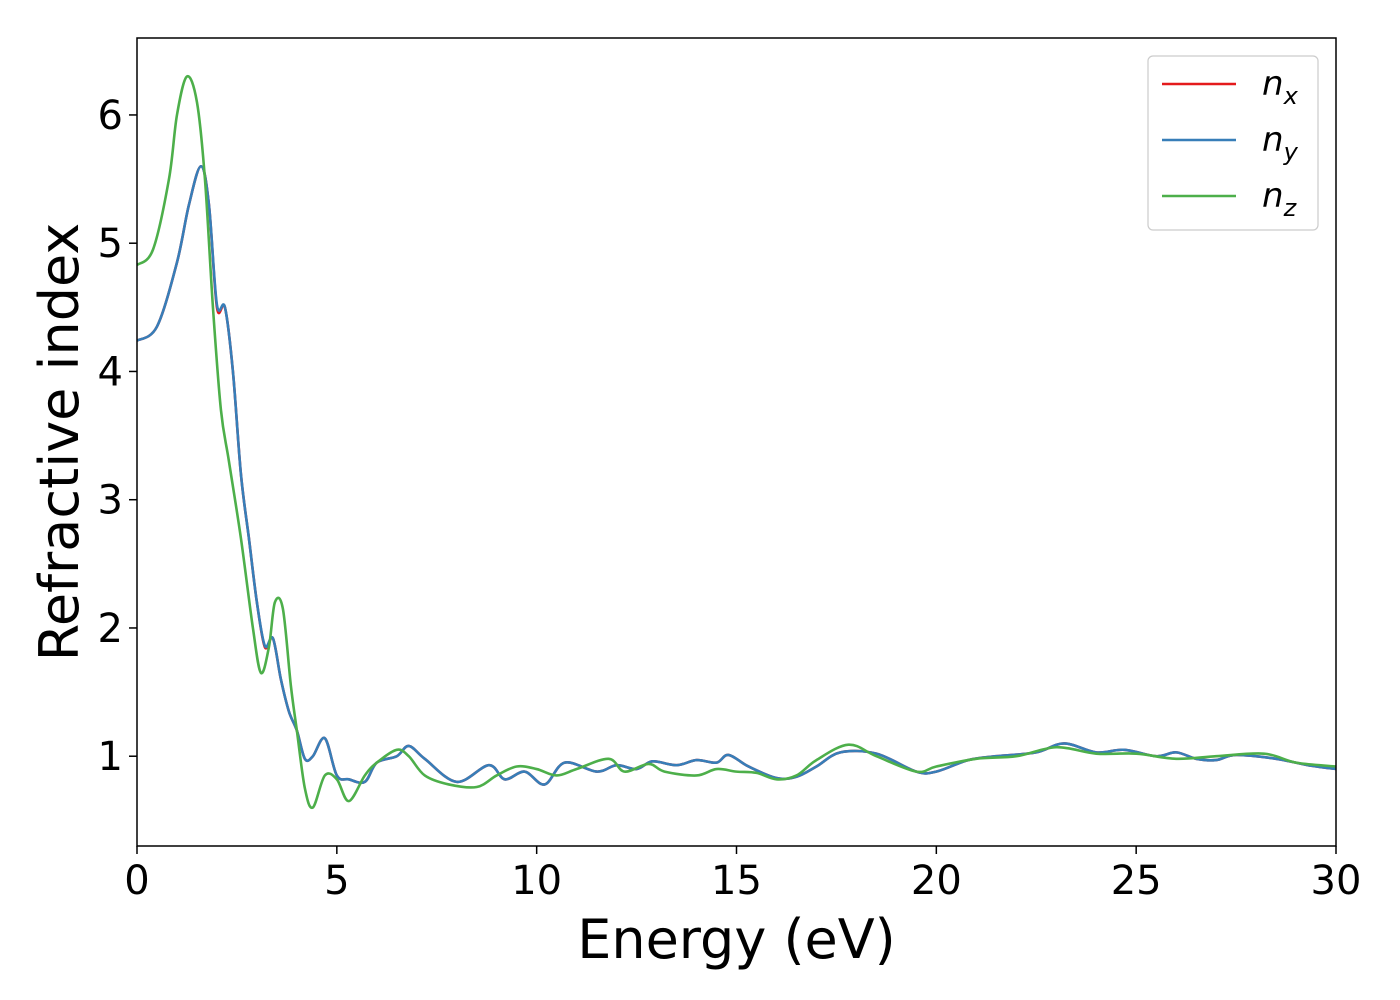  Describe the element at coordinates (110, 116) in the screenshot. I see `y-tick-label: 6` at that location.